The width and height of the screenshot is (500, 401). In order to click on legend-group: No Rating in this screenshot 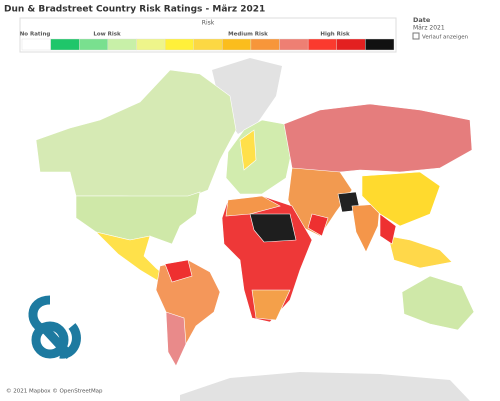, I will do `click(35, 35)`.